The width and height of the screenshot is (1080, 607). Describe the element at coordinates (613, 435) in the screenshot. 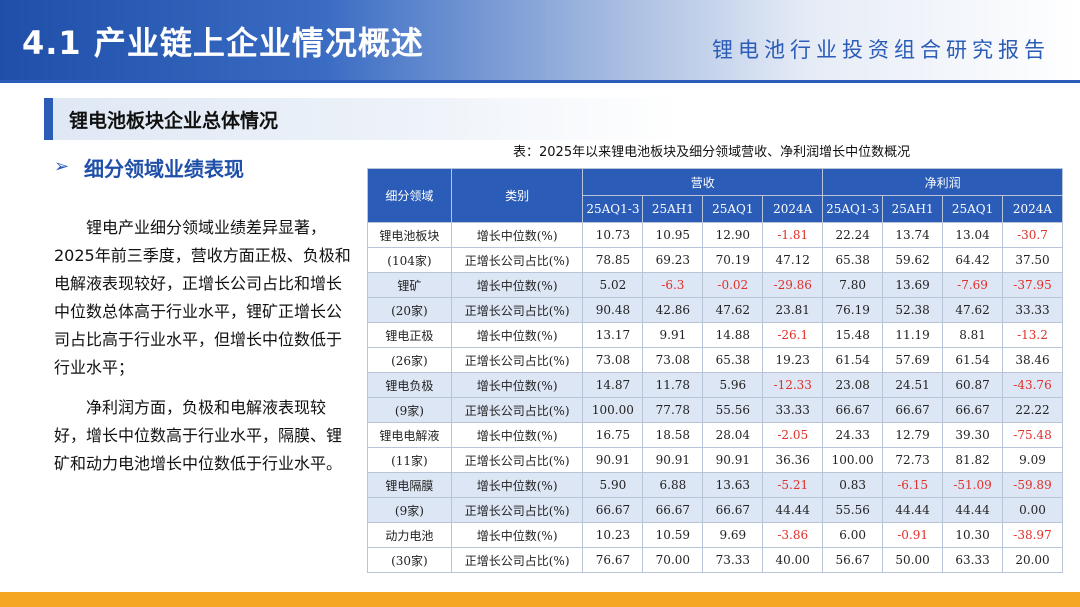

I see `table-cell: 16.75` at that location.